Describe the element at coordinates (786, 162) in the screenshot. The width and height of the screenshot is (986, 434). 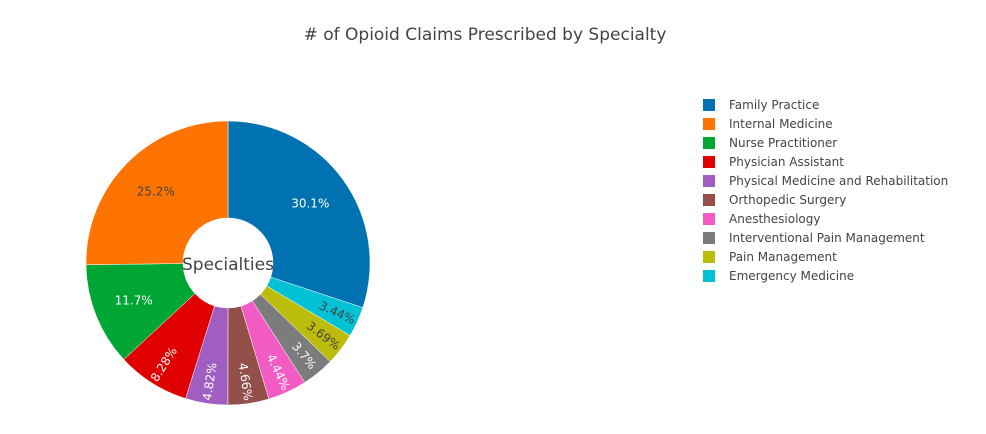
I see `legend-label: Physician Assistant` at that location.